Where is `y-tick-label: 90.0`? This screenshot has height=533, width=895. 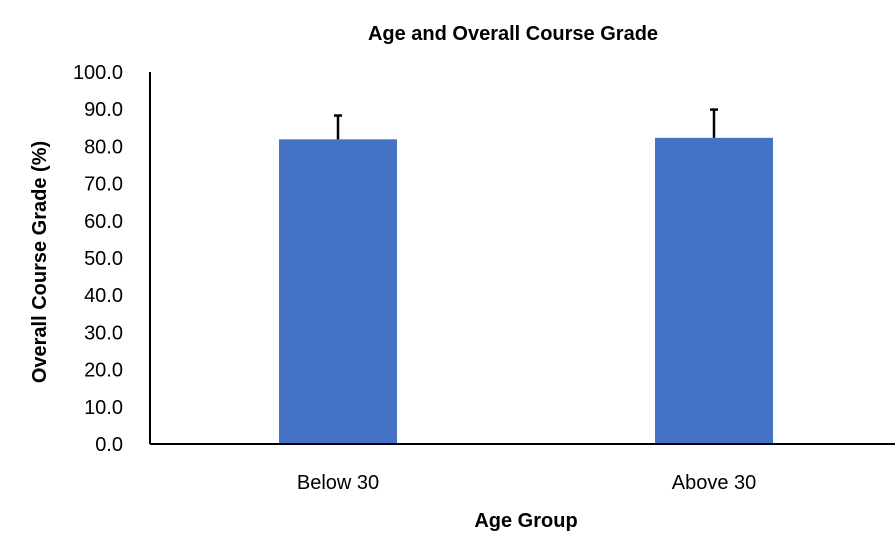
y-tick-label: 90.0 is located at coordinates (103, 110).